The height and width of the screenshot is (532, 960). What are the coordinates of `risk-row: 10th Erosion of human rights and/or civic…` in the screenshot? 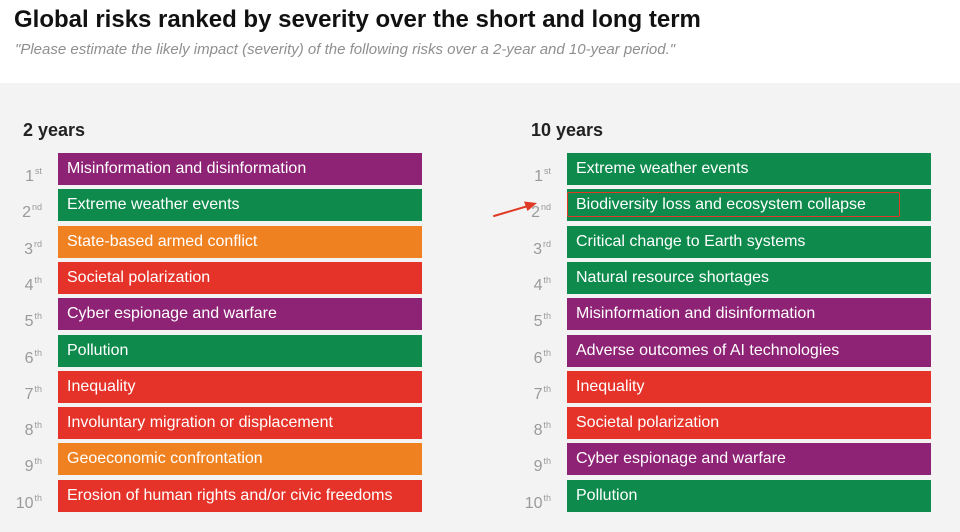 It's located at (220, 495).